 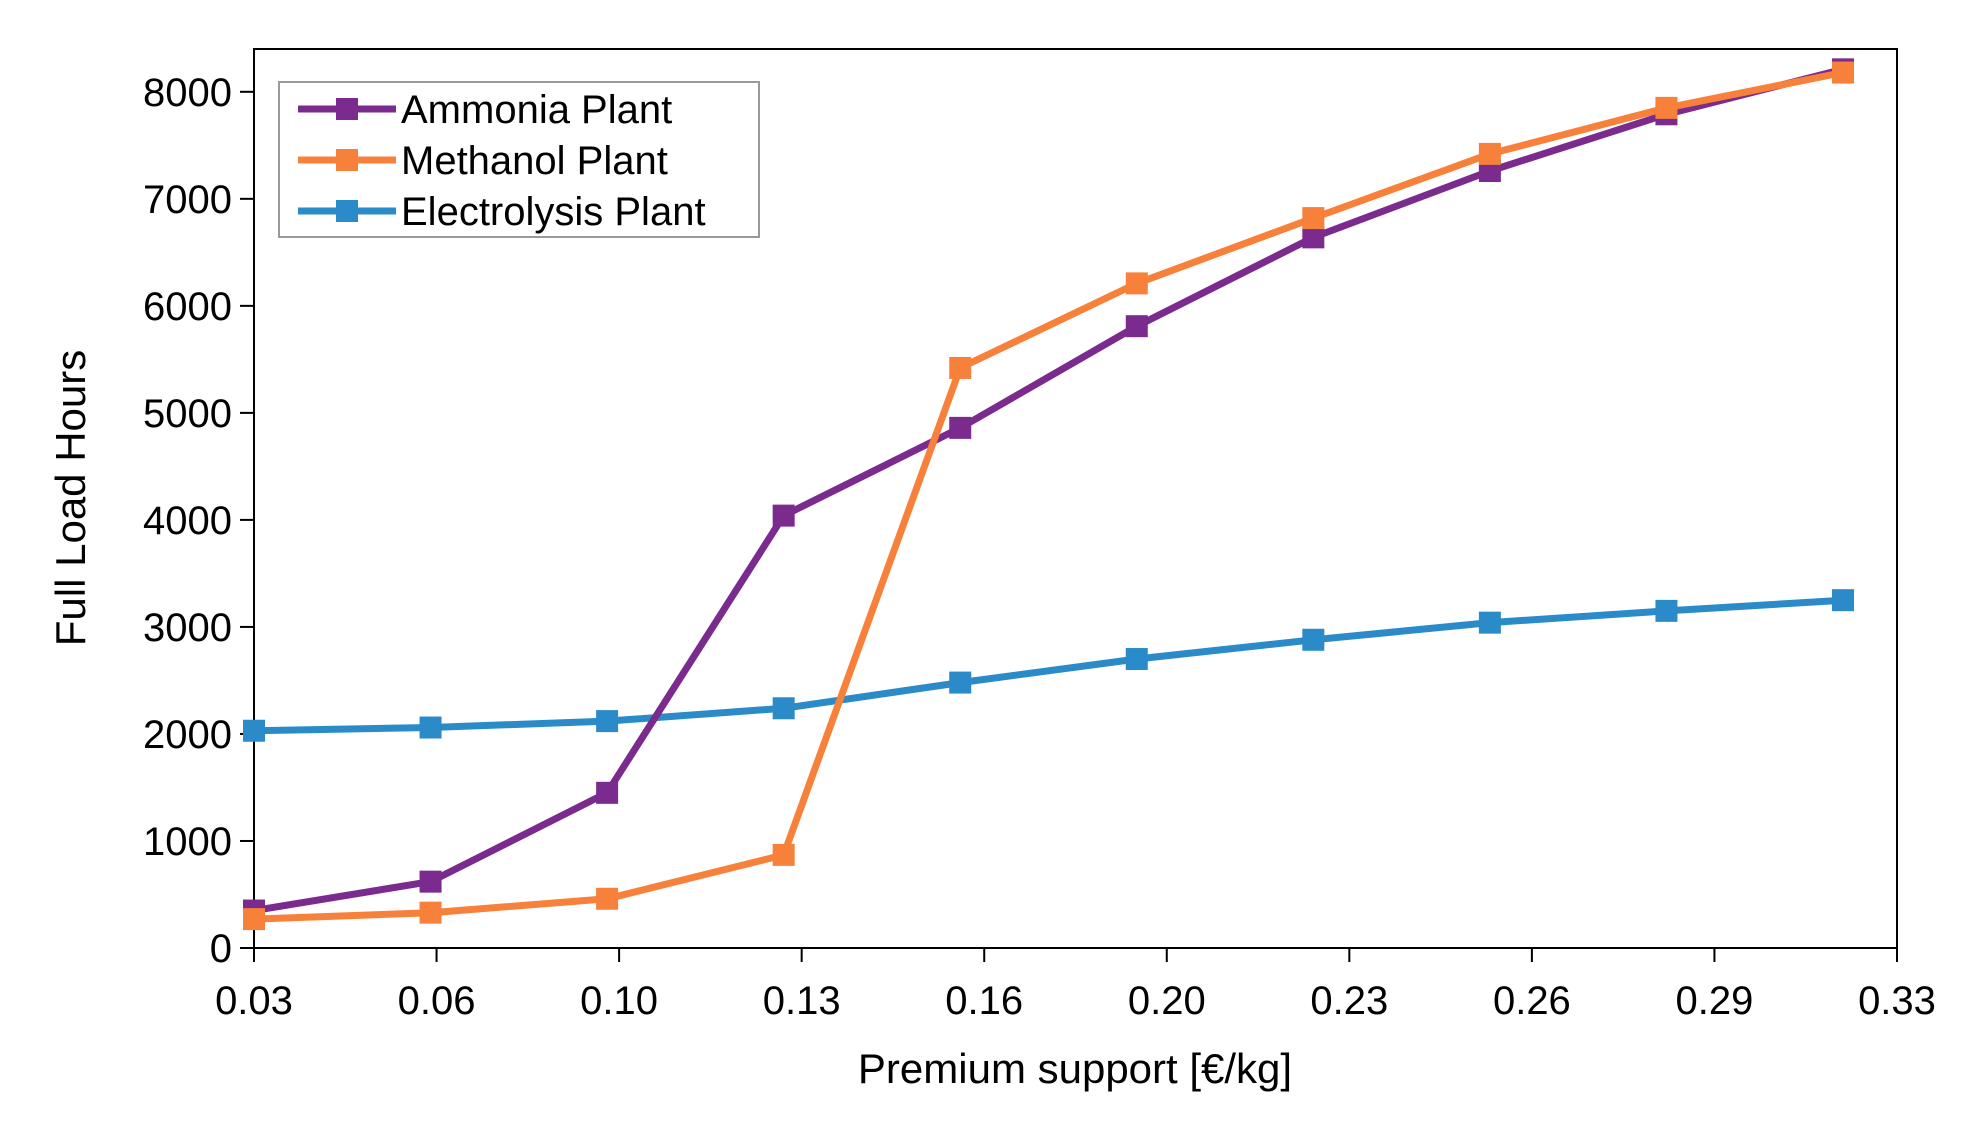 I want to click on y-tick-label: 0, so click(x=221, y=949).